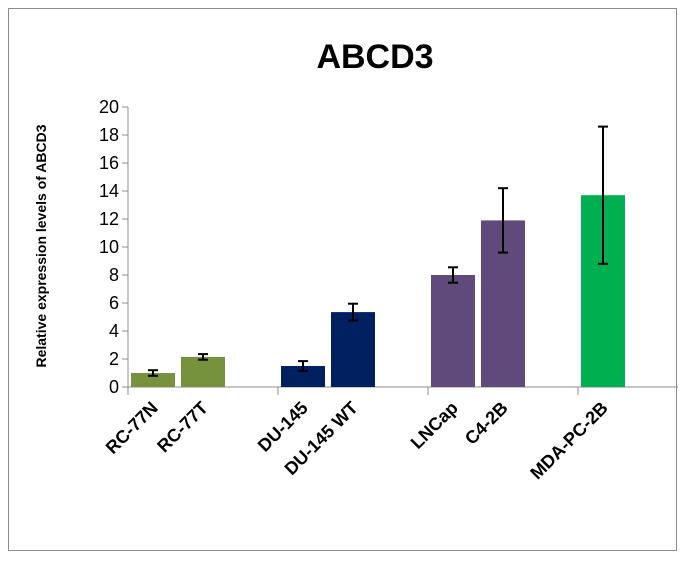 The width and height of the screenshot is (685, 565). Describe the element at coordinates (132, 428) in the screenshot. I see `x-tick-label: RC-77N` at that location.